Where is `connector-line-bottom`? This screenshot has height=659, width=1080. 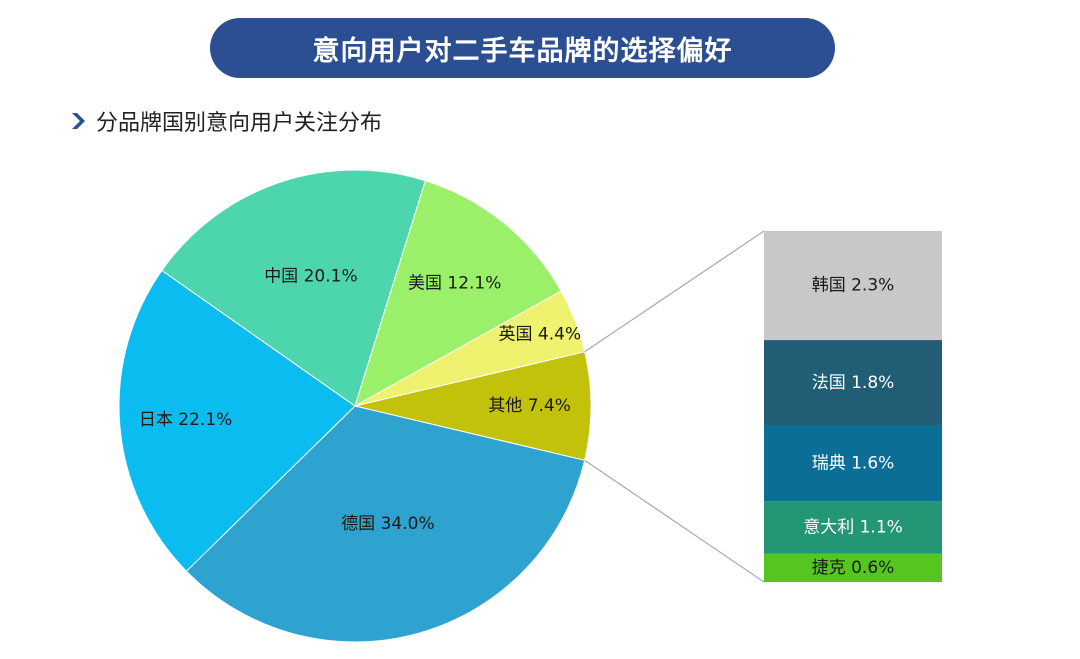
connector-line-bottom is located at coordinates (674, 521).